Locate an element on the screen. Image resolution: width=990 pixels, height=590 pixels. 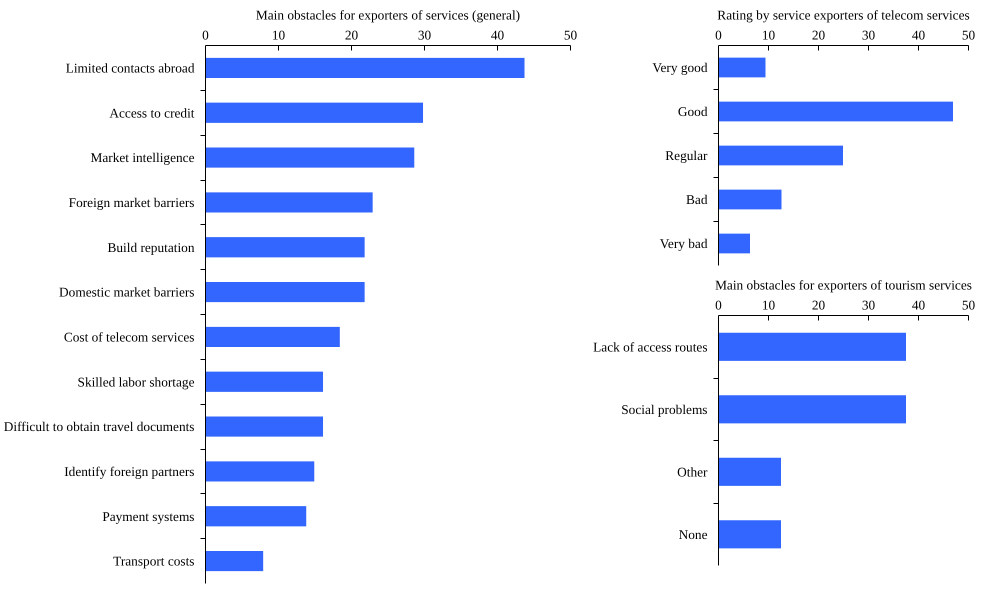
y-tick-label: Social problems is located at coordinates (664, 409).